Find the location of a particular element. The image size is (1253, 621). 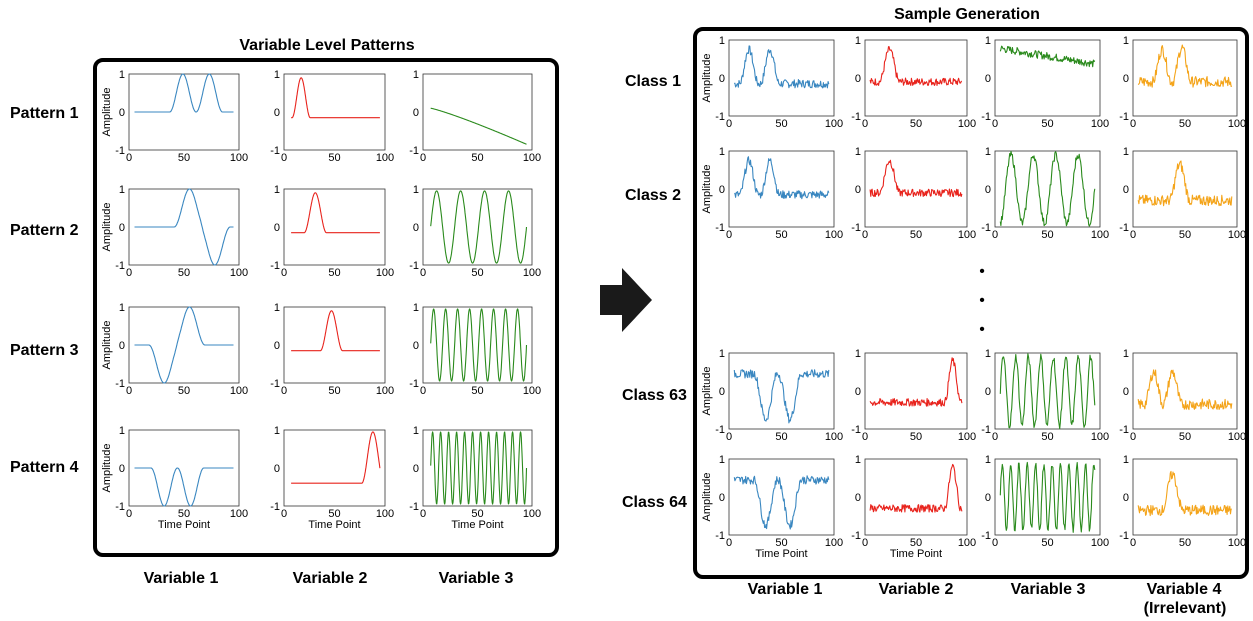

class-63-variable-4-plot: 10-10 50 100 is located at coordinates (1182, 395).